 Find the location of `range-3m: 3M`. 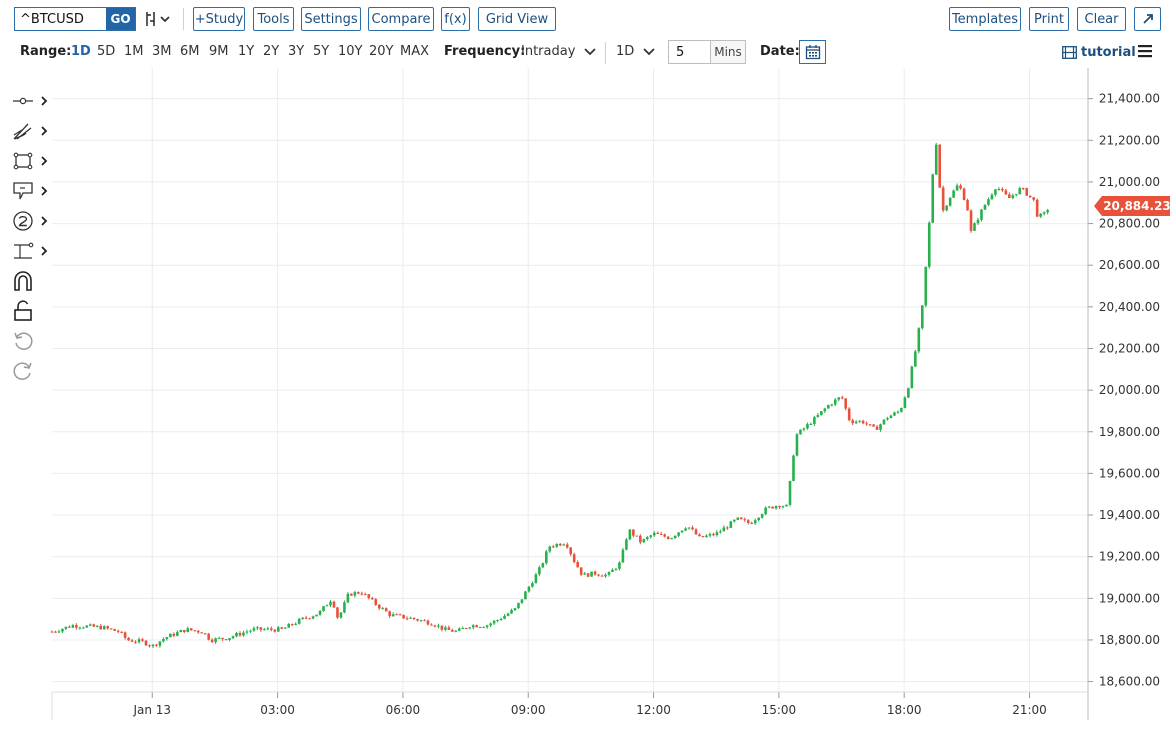

range-3m: 3M is located at coordinates (162, 51).